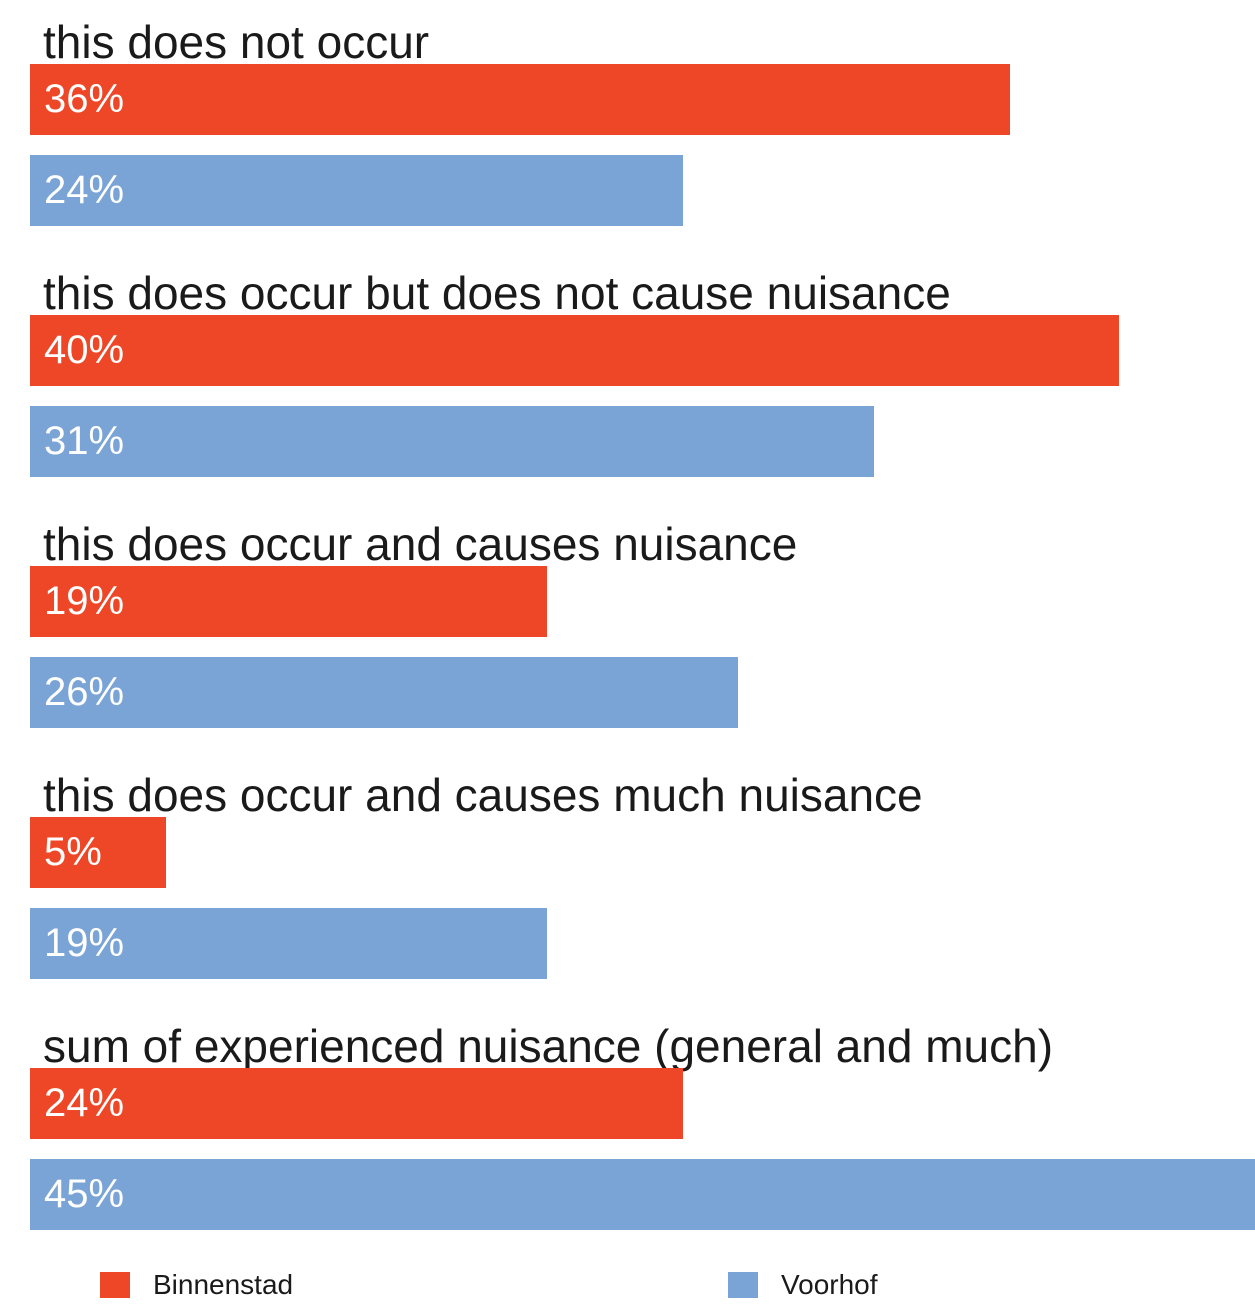 Image resolution: width=1255 pixels, height=1313 pixels. What do you see at coordinates (84, 692) in the screenshot?
I see `bar-value-label: 26%` at bounding box center [84, 692].